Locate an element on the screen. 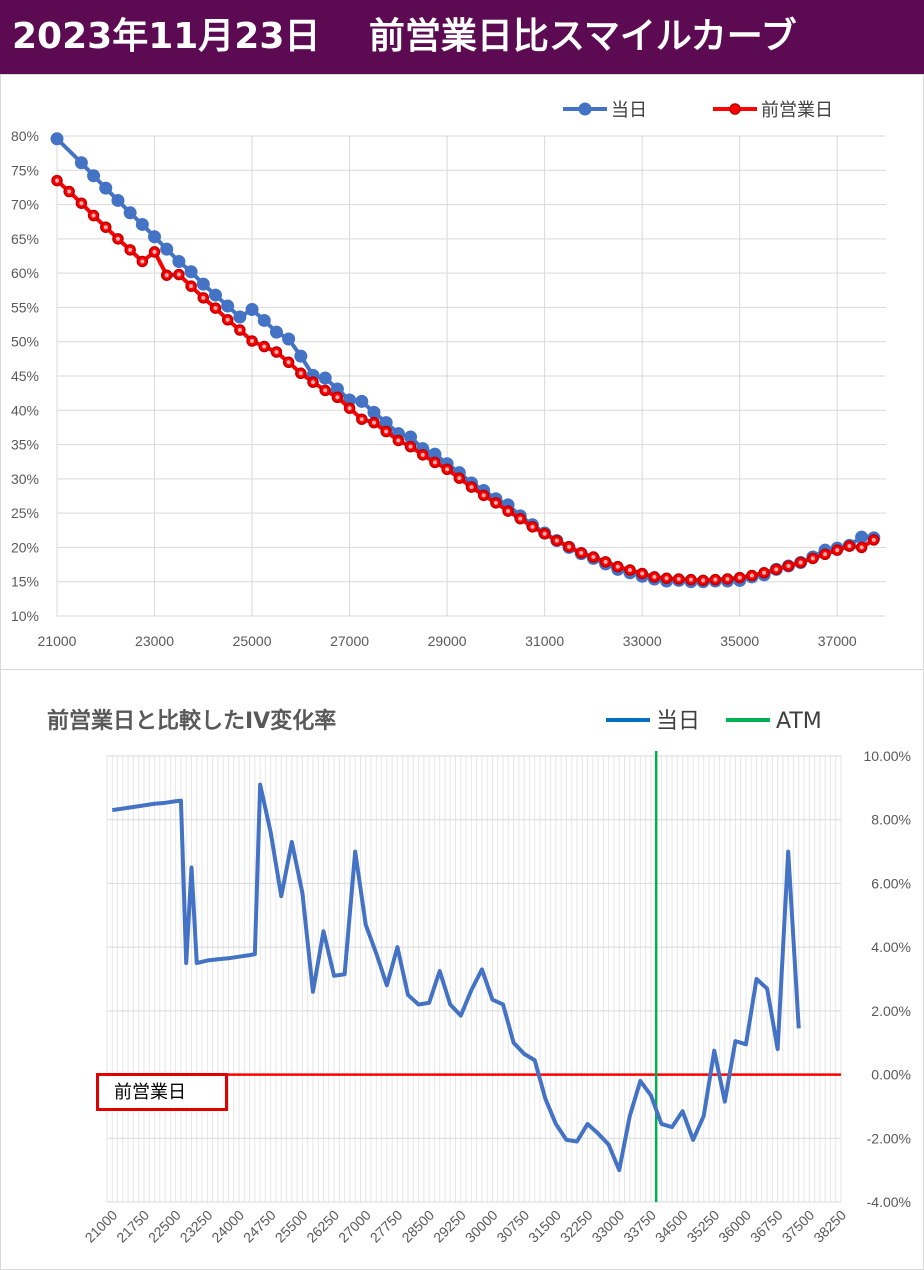 Image resolution: width=924 pixels, height=1270 pixels. y-tick-label: -2.00% is located at coordinates (889, 1138).